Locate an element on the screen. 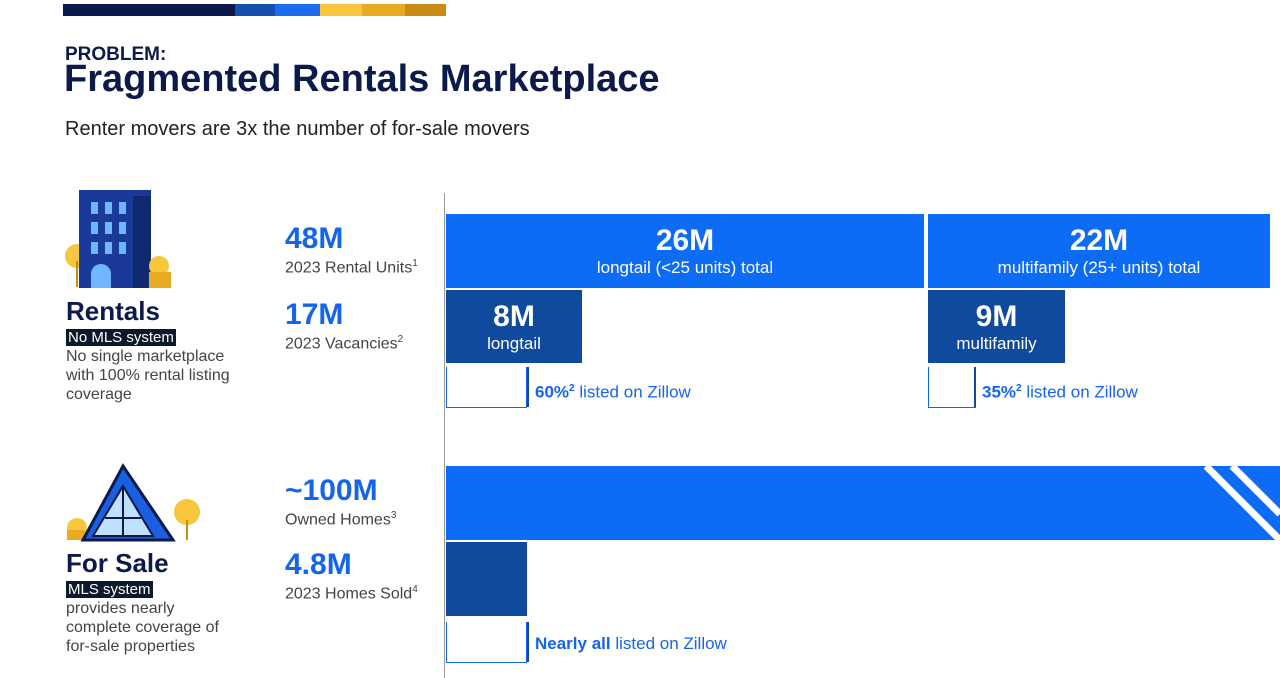 The width and height of the screenshot is (1280, 678). listed-note: 35%2 listed on Zillow is located at coordinates (1056, 387).